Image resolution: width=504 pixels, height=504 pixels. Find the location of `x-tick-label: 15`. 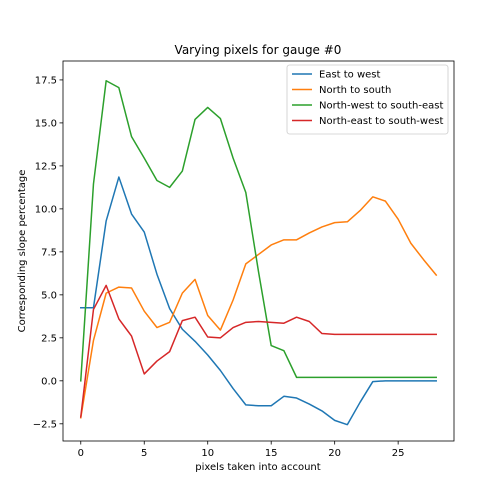

x-tick-label: 15 is located at coordinates (271, 453).